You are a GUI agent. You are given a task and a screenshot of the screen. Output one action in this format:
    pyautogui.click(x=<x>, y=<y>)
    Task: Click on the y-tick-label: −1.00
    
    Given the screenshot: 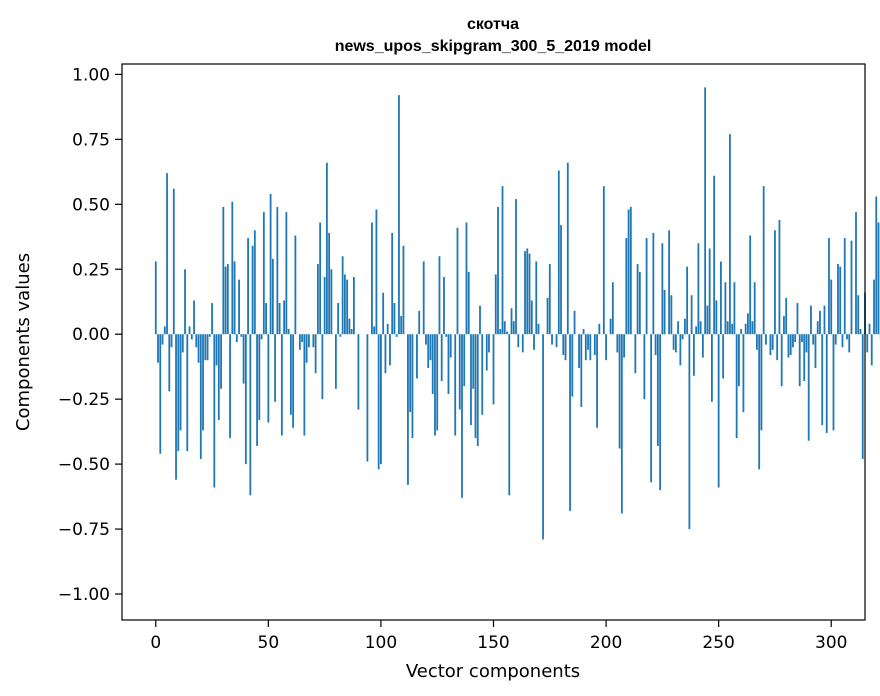 What is the action you would take?
    pyautogui.click(x=84, y=595)
    